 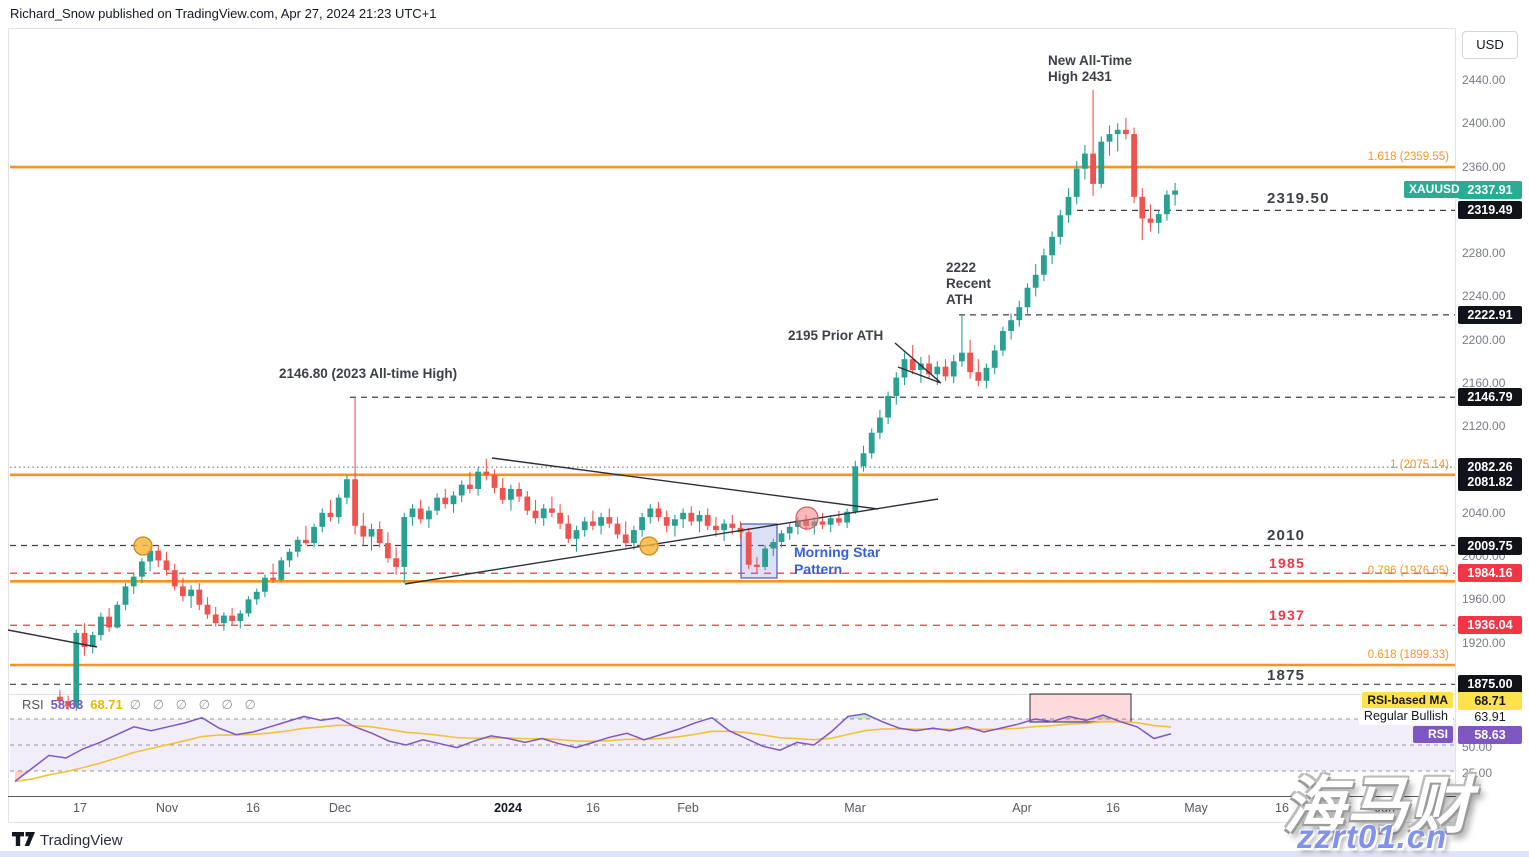 What do you see at coordinates (1490, 717) in the screenshot?
I see `indicator-value-badge: 63.91` at bounding box center [1490, 717].